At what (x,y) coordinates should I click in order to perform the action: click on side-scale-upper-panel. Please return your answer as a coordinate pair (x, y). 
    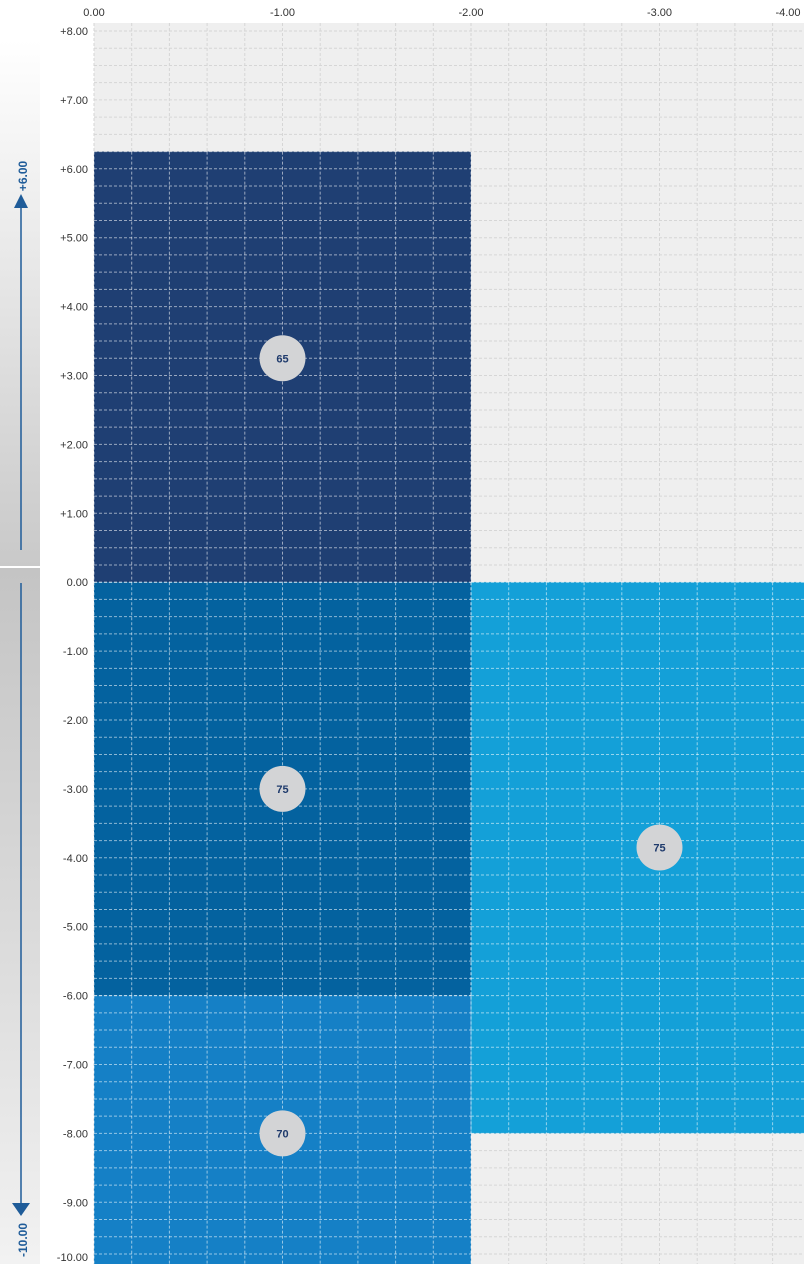
    Looking at the image, I should click on (20, 303).